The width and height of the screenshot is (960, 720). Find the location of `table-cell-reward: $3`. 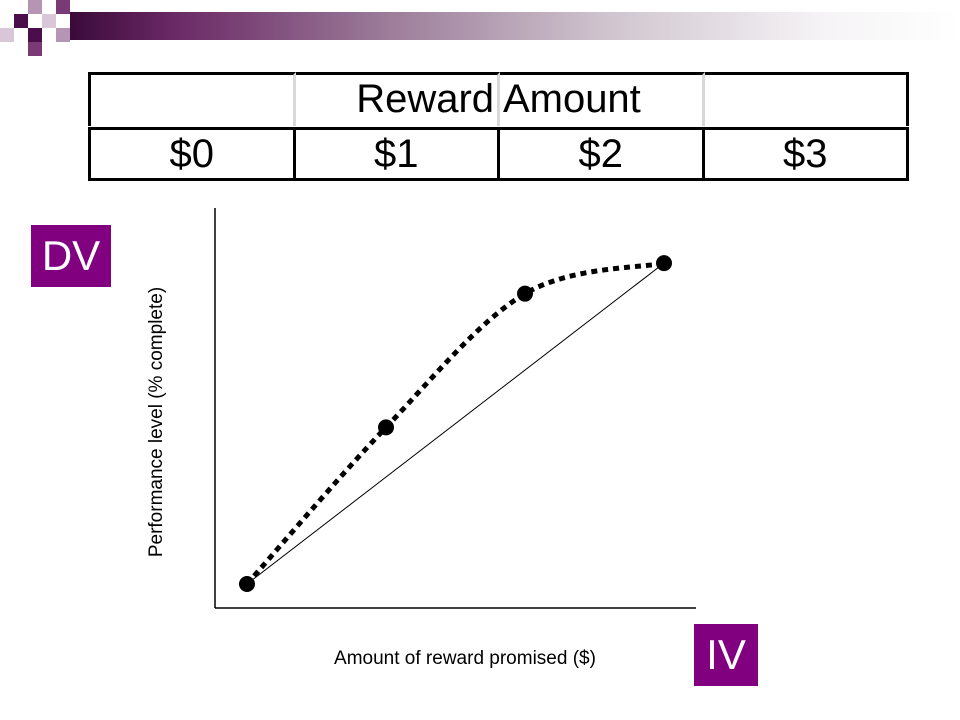

table-cell-reward: $3 is located at coordinates (806, 154).